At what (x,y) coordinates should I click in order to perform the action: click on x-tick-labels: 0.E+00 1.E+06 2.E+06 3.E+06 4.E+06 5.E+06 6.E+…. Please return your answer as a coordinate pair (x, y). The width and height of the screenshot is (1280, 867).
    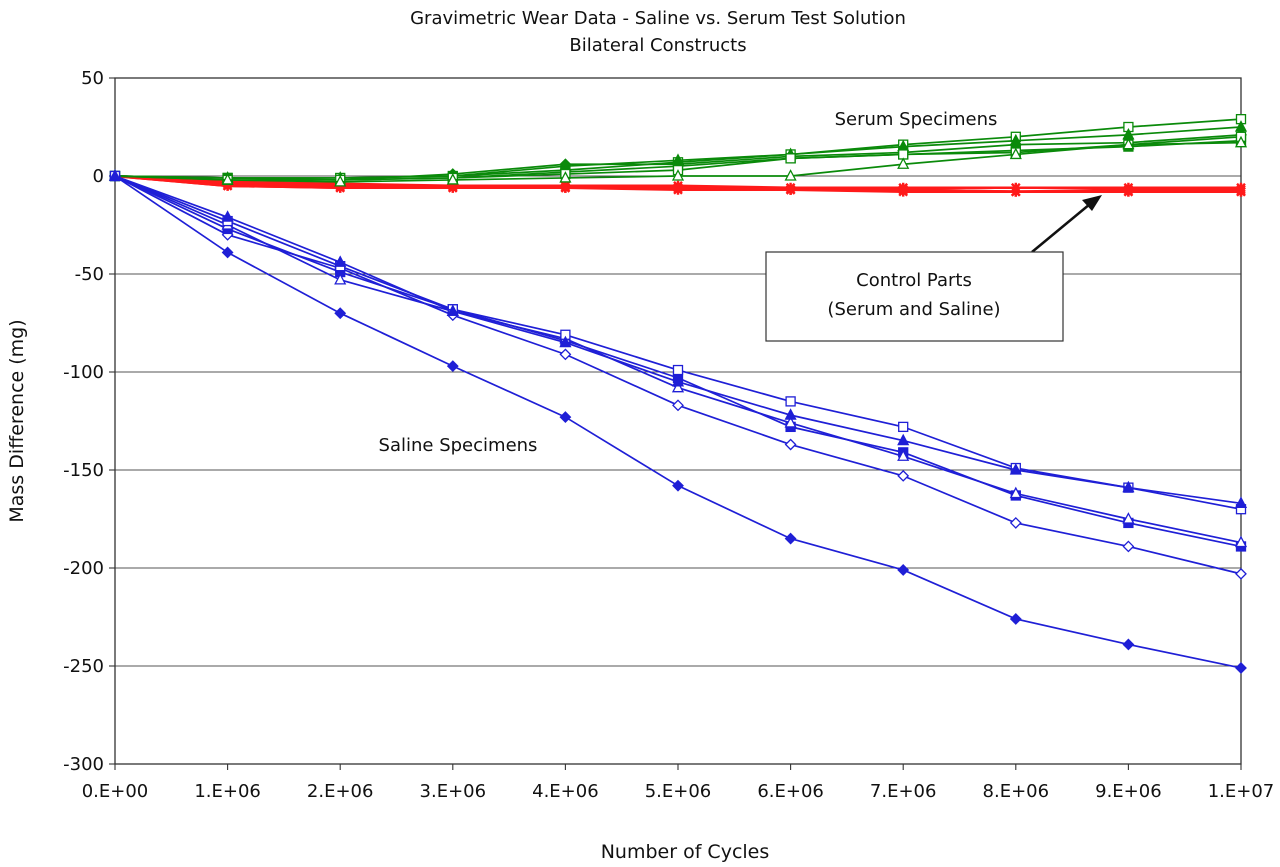
    Looking at the image, I should click on (678, 791).